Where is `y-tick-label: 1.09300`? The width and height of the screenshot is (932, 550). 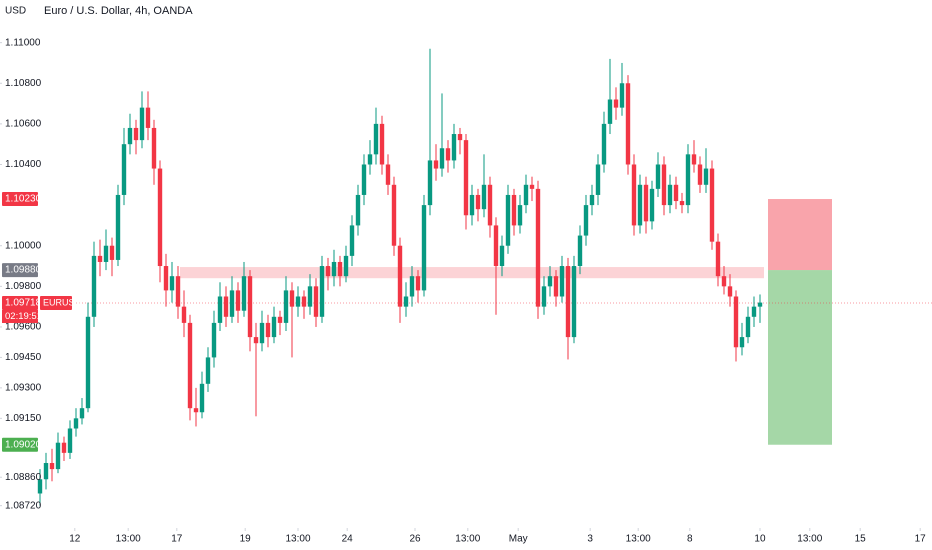
y-tick-label: 1.09300 is located at coordinates (23, 388).